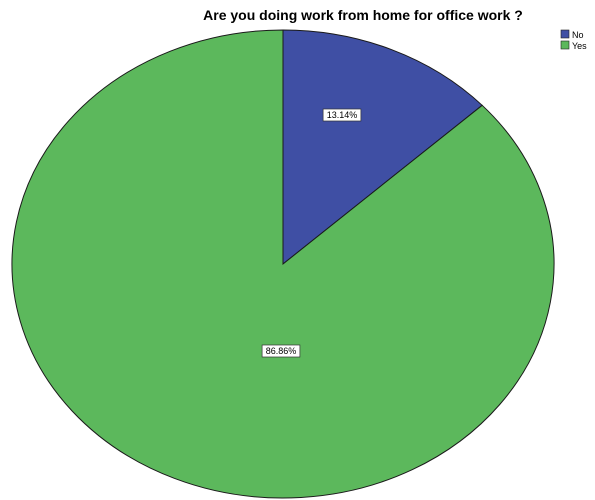 The image size is (595, 500). I want to click on data-label-text-yes: 86.86%, so click(281, 351).